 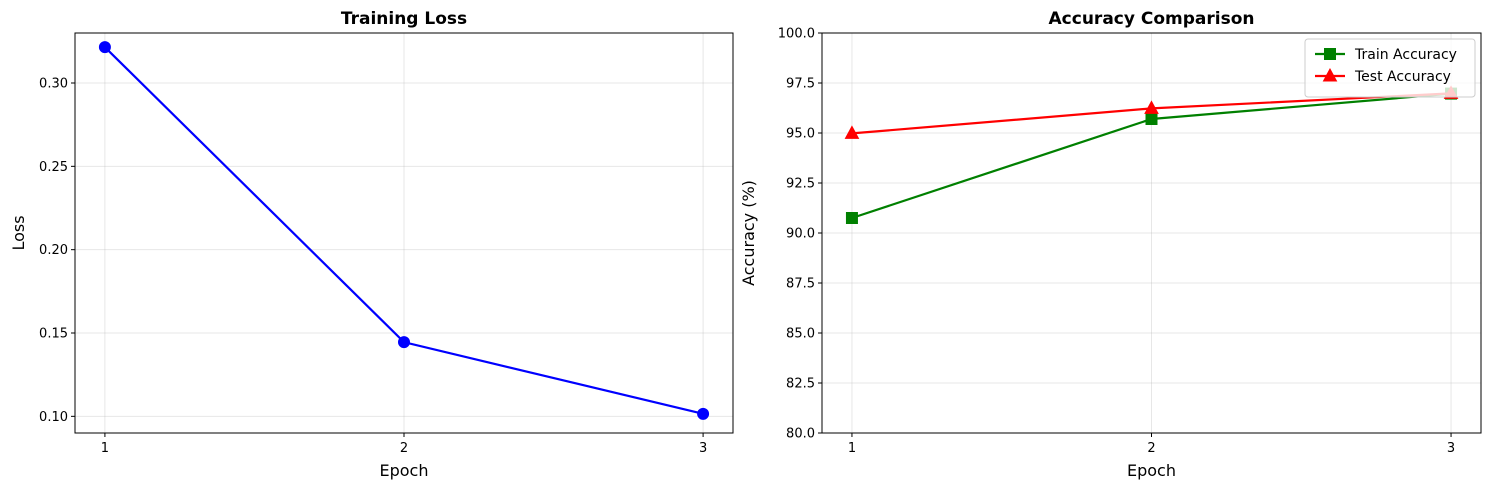 I want to click on legend-entry: Train Accuracy, so click(x=1386, y=55).